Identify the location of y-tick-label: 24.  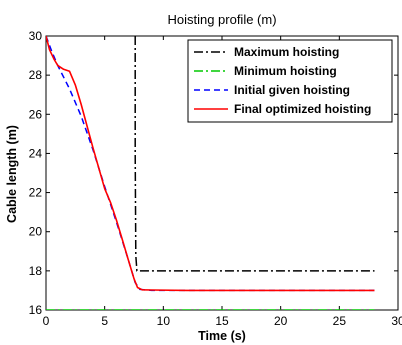
(36, 153).